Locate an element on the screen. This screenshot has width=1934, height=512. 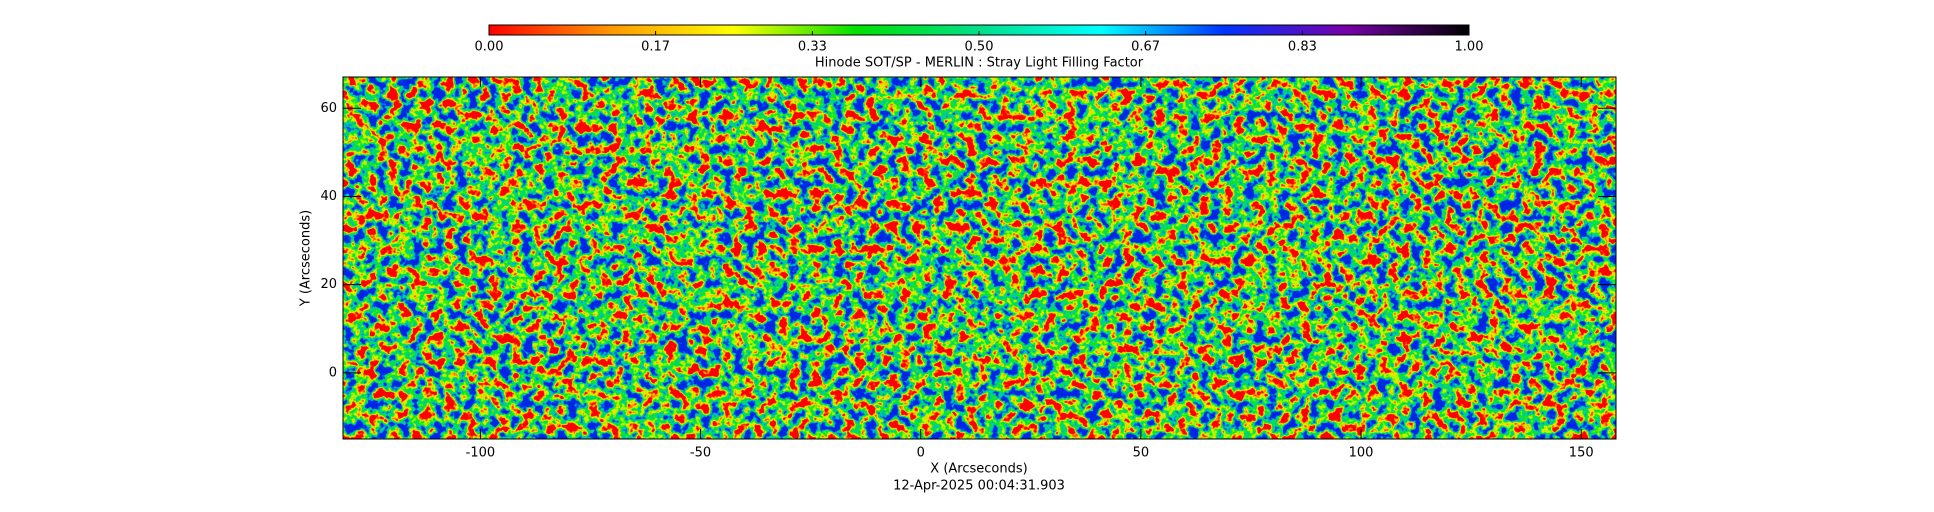
colorbar-tick-label: 1.00 is located at coordinates (1469, 47).